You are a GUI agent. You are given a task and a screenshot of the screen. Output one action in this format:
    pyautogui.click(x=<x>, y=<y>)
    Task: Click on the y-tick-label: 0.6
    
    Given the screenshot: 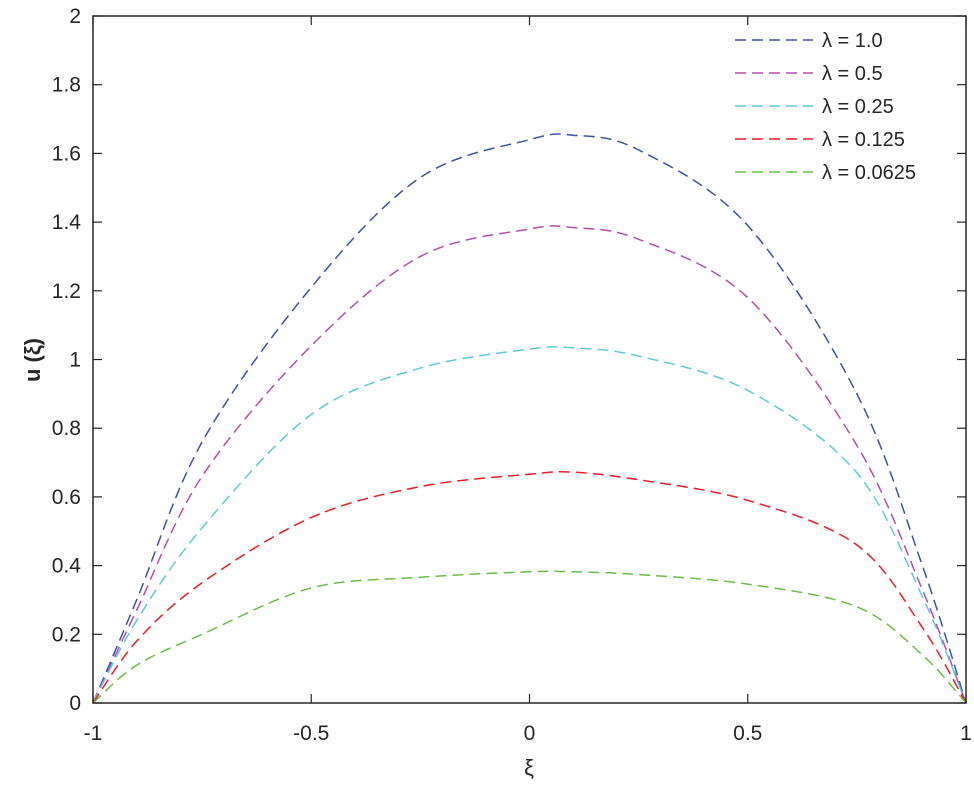 What is the action you would take?
    pyautogui.click(x=66, y=497)
    